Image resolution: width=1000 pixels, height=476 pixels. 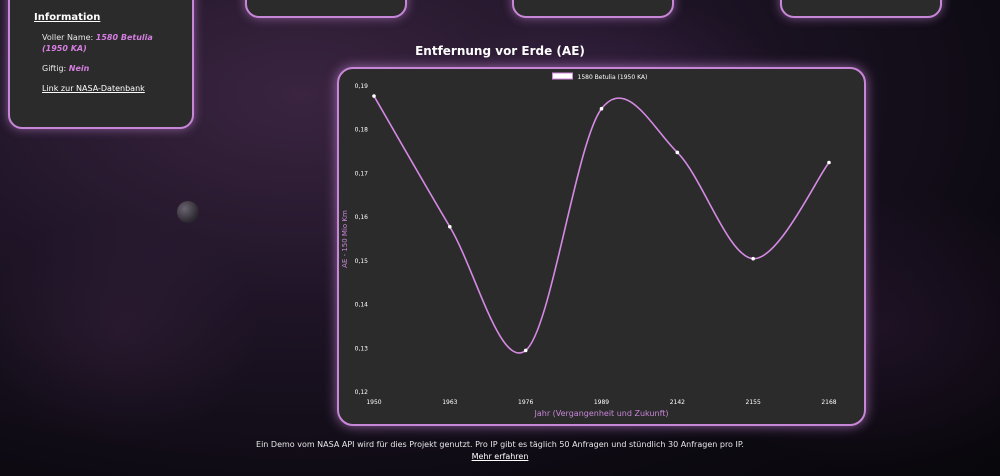 What do you see at coordinates (362, 86) in the screenshot?
I see `y-tick-label: 0,19` at bounding box center [362, 86].